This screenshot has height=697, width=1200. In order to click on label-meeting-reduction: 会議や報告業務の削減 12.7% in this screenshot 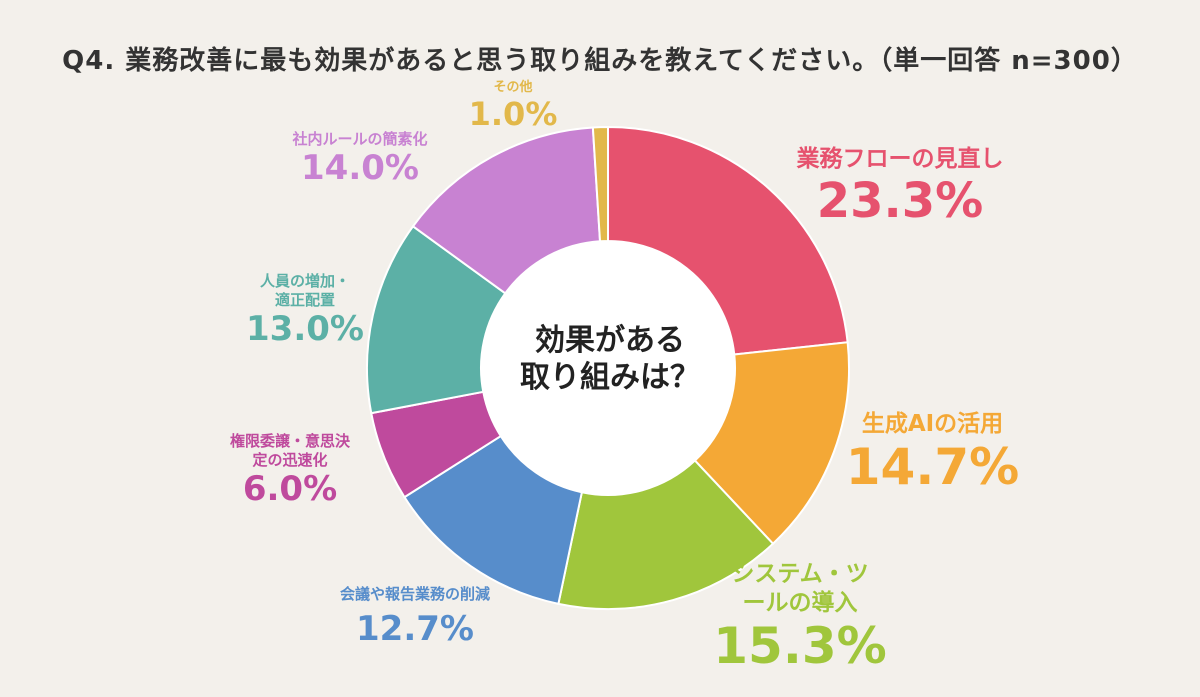, I will do `click(415, 617)`.